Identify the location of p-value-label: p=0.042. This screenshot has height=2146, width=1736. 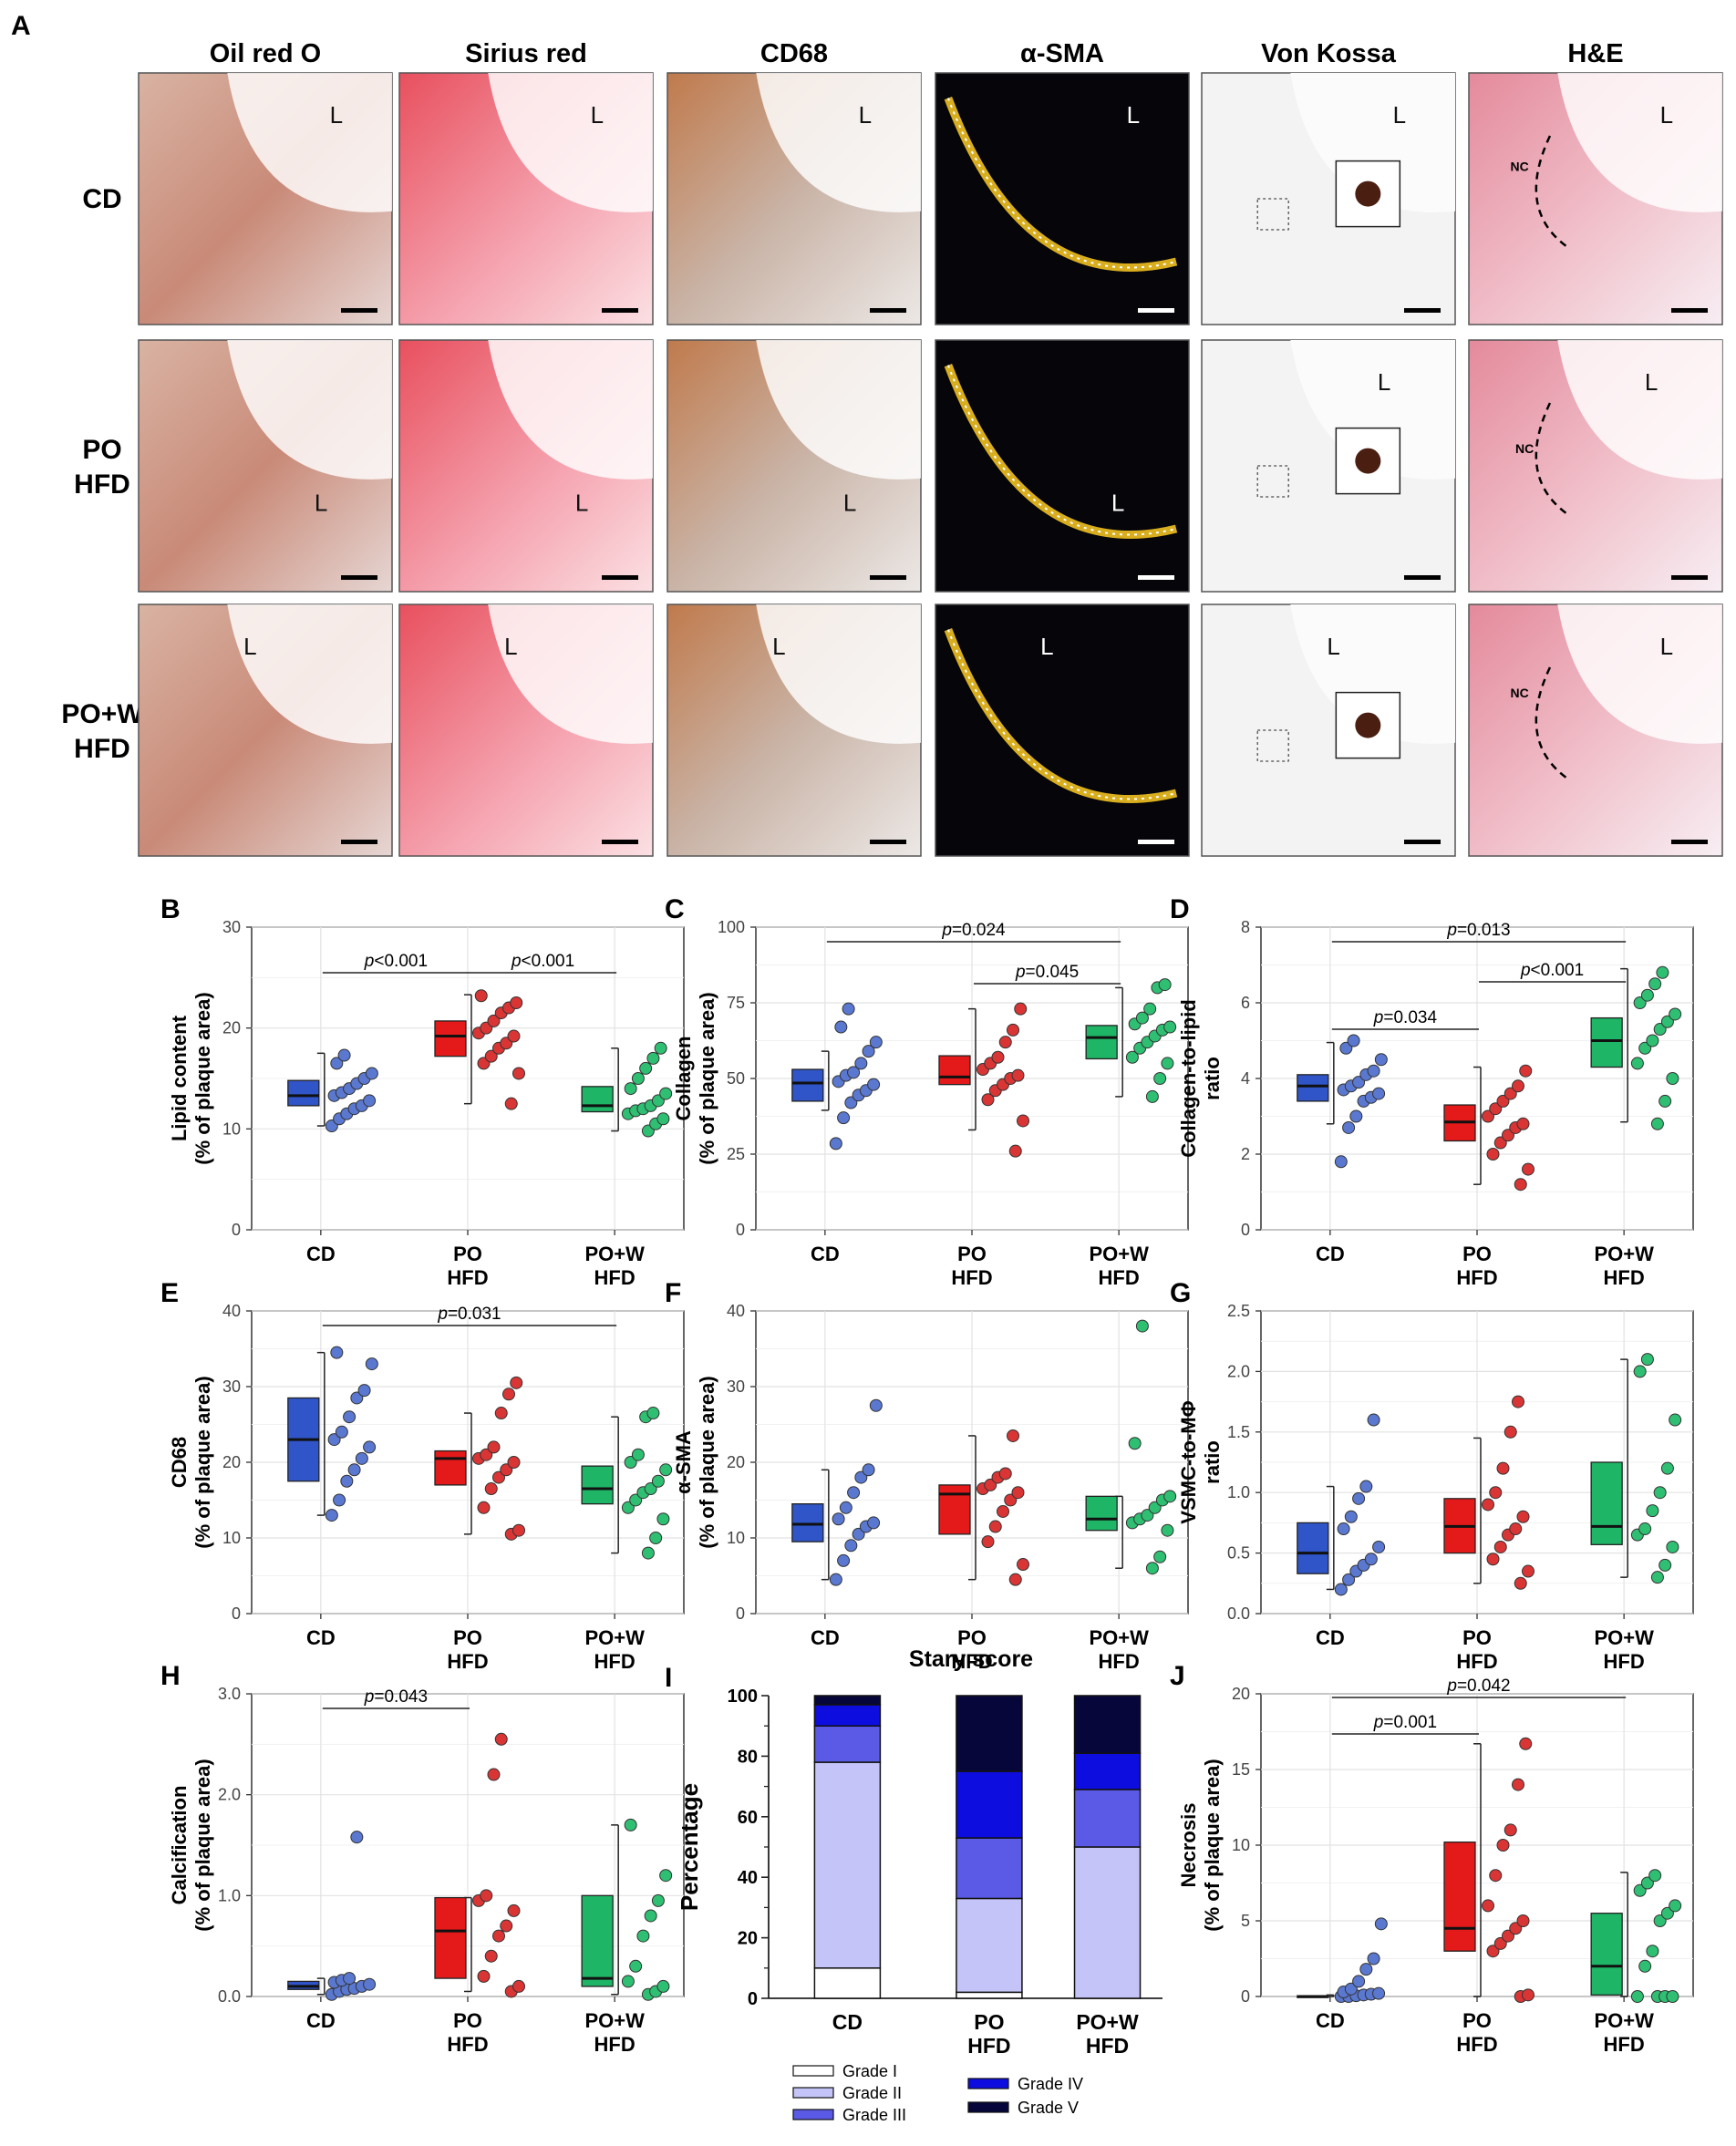
(1478, 1686).